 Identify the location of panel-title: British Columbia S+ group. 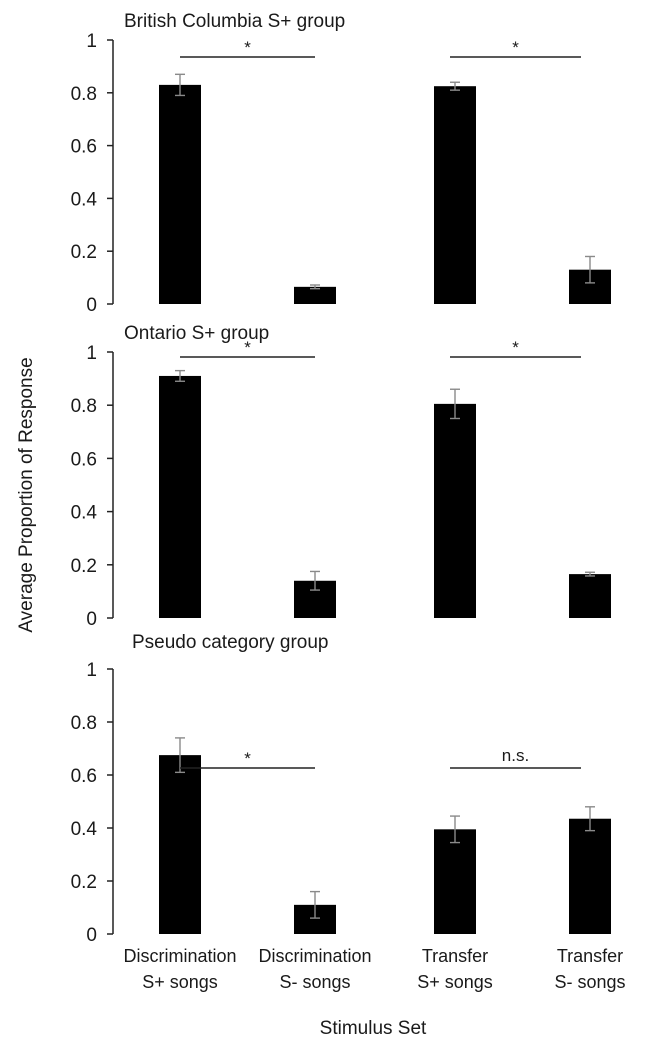
(234, 21).